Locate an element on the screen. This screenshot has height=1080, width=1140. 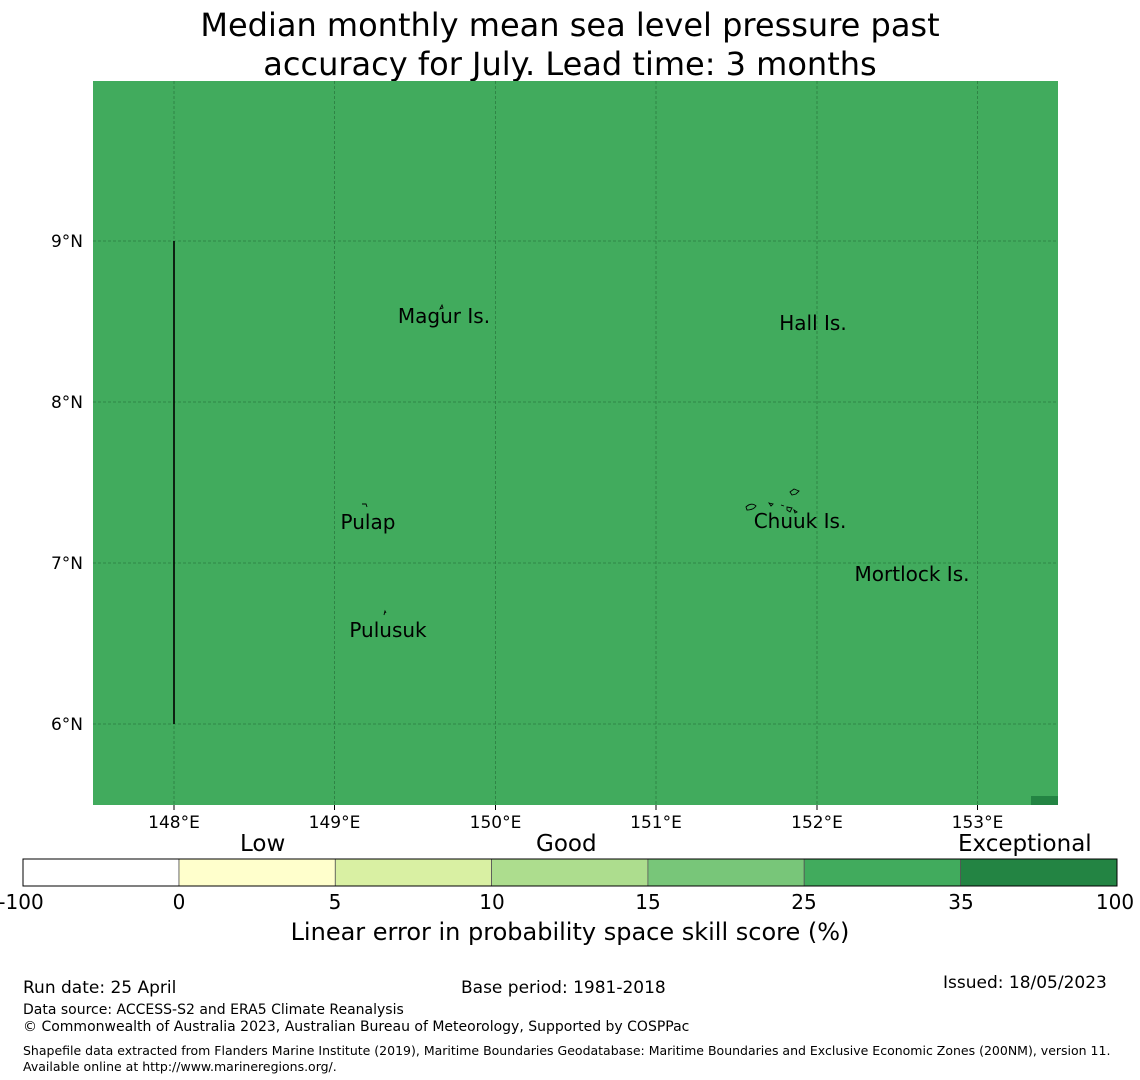
lat-tick-6n: 6°N is located at coordinates (67, 725).